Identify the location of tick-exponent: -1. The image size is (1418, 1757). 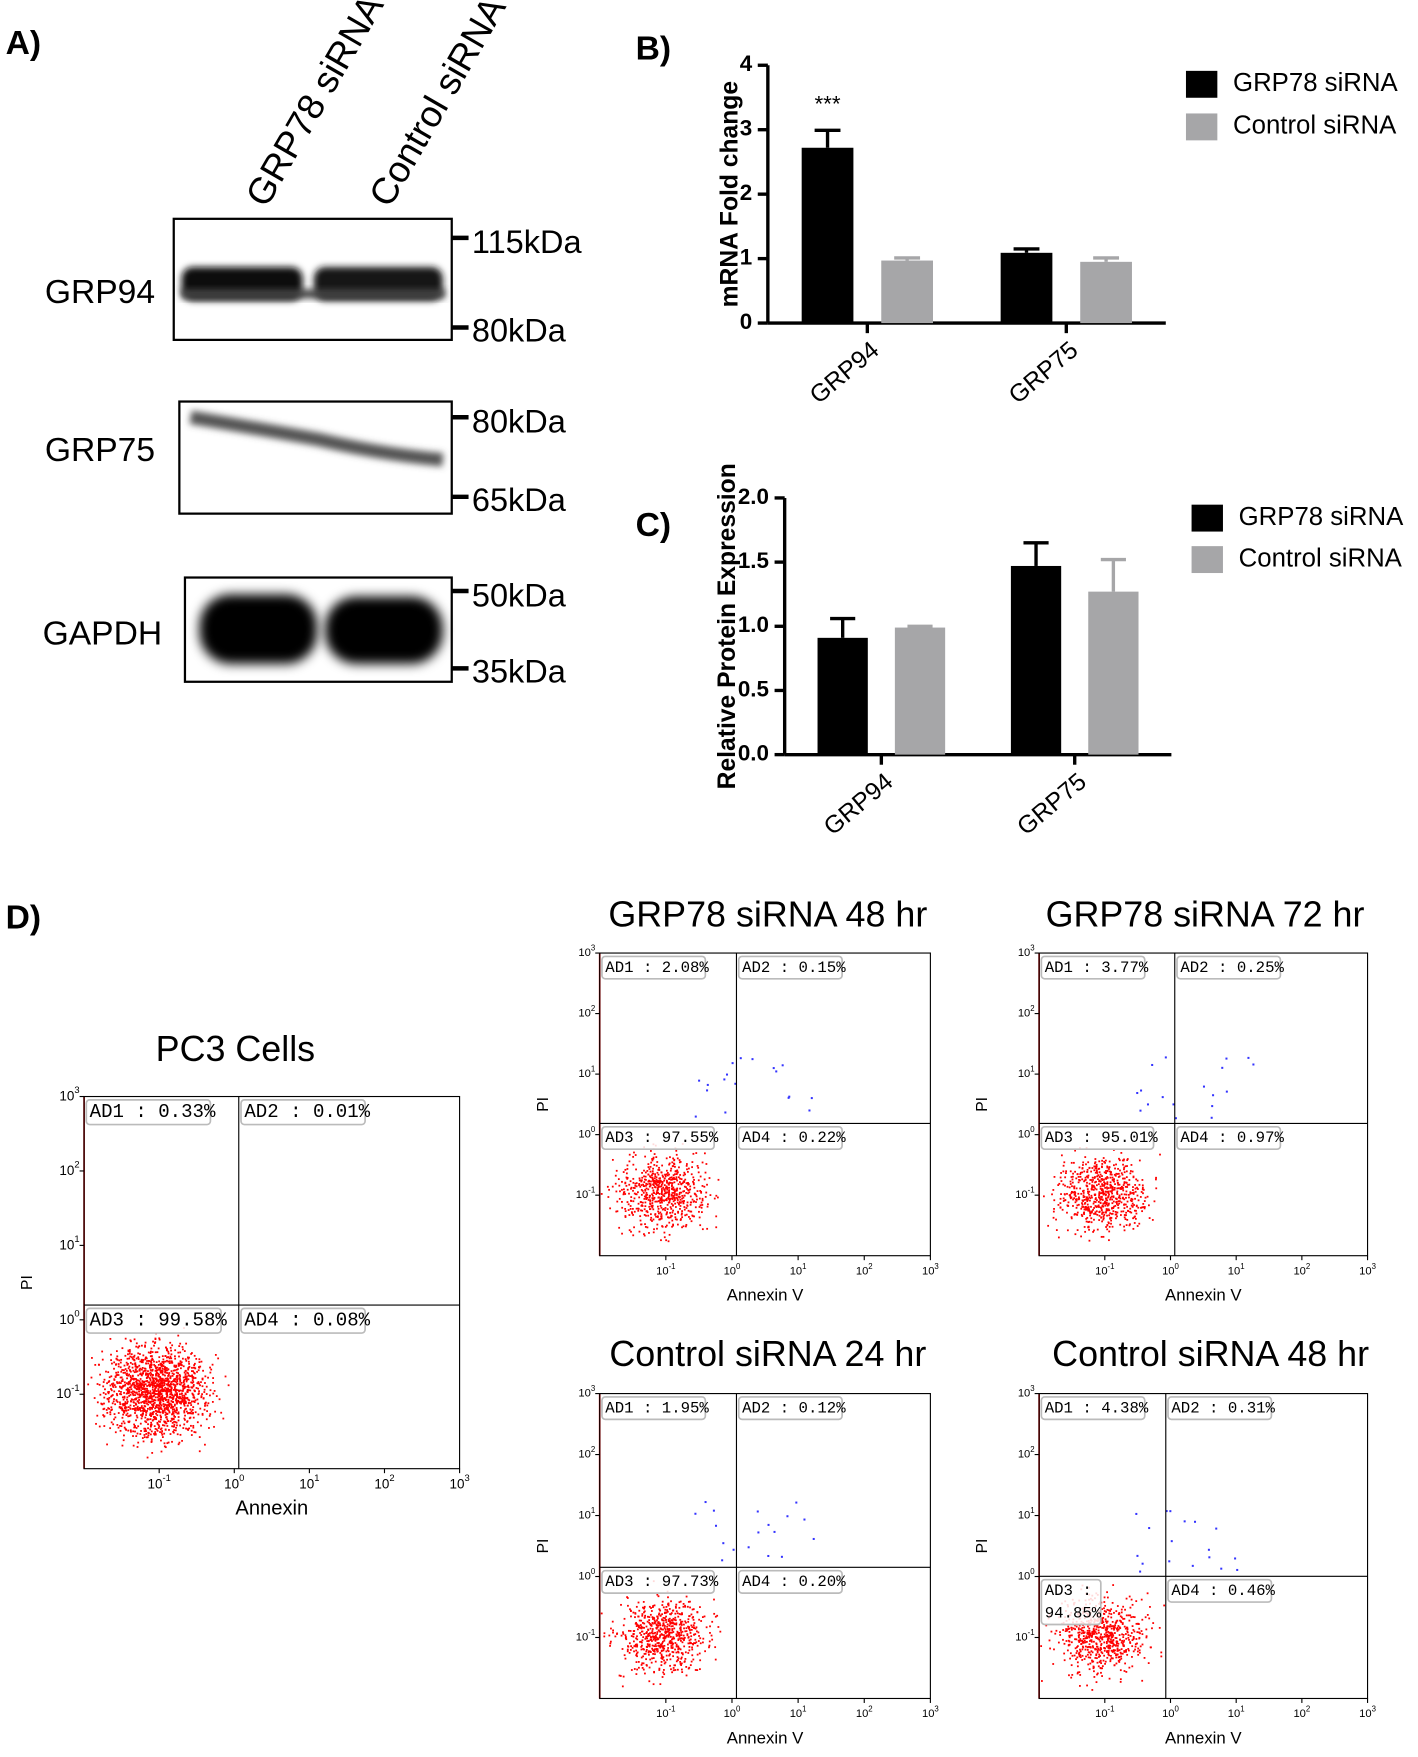
(166, 1477).